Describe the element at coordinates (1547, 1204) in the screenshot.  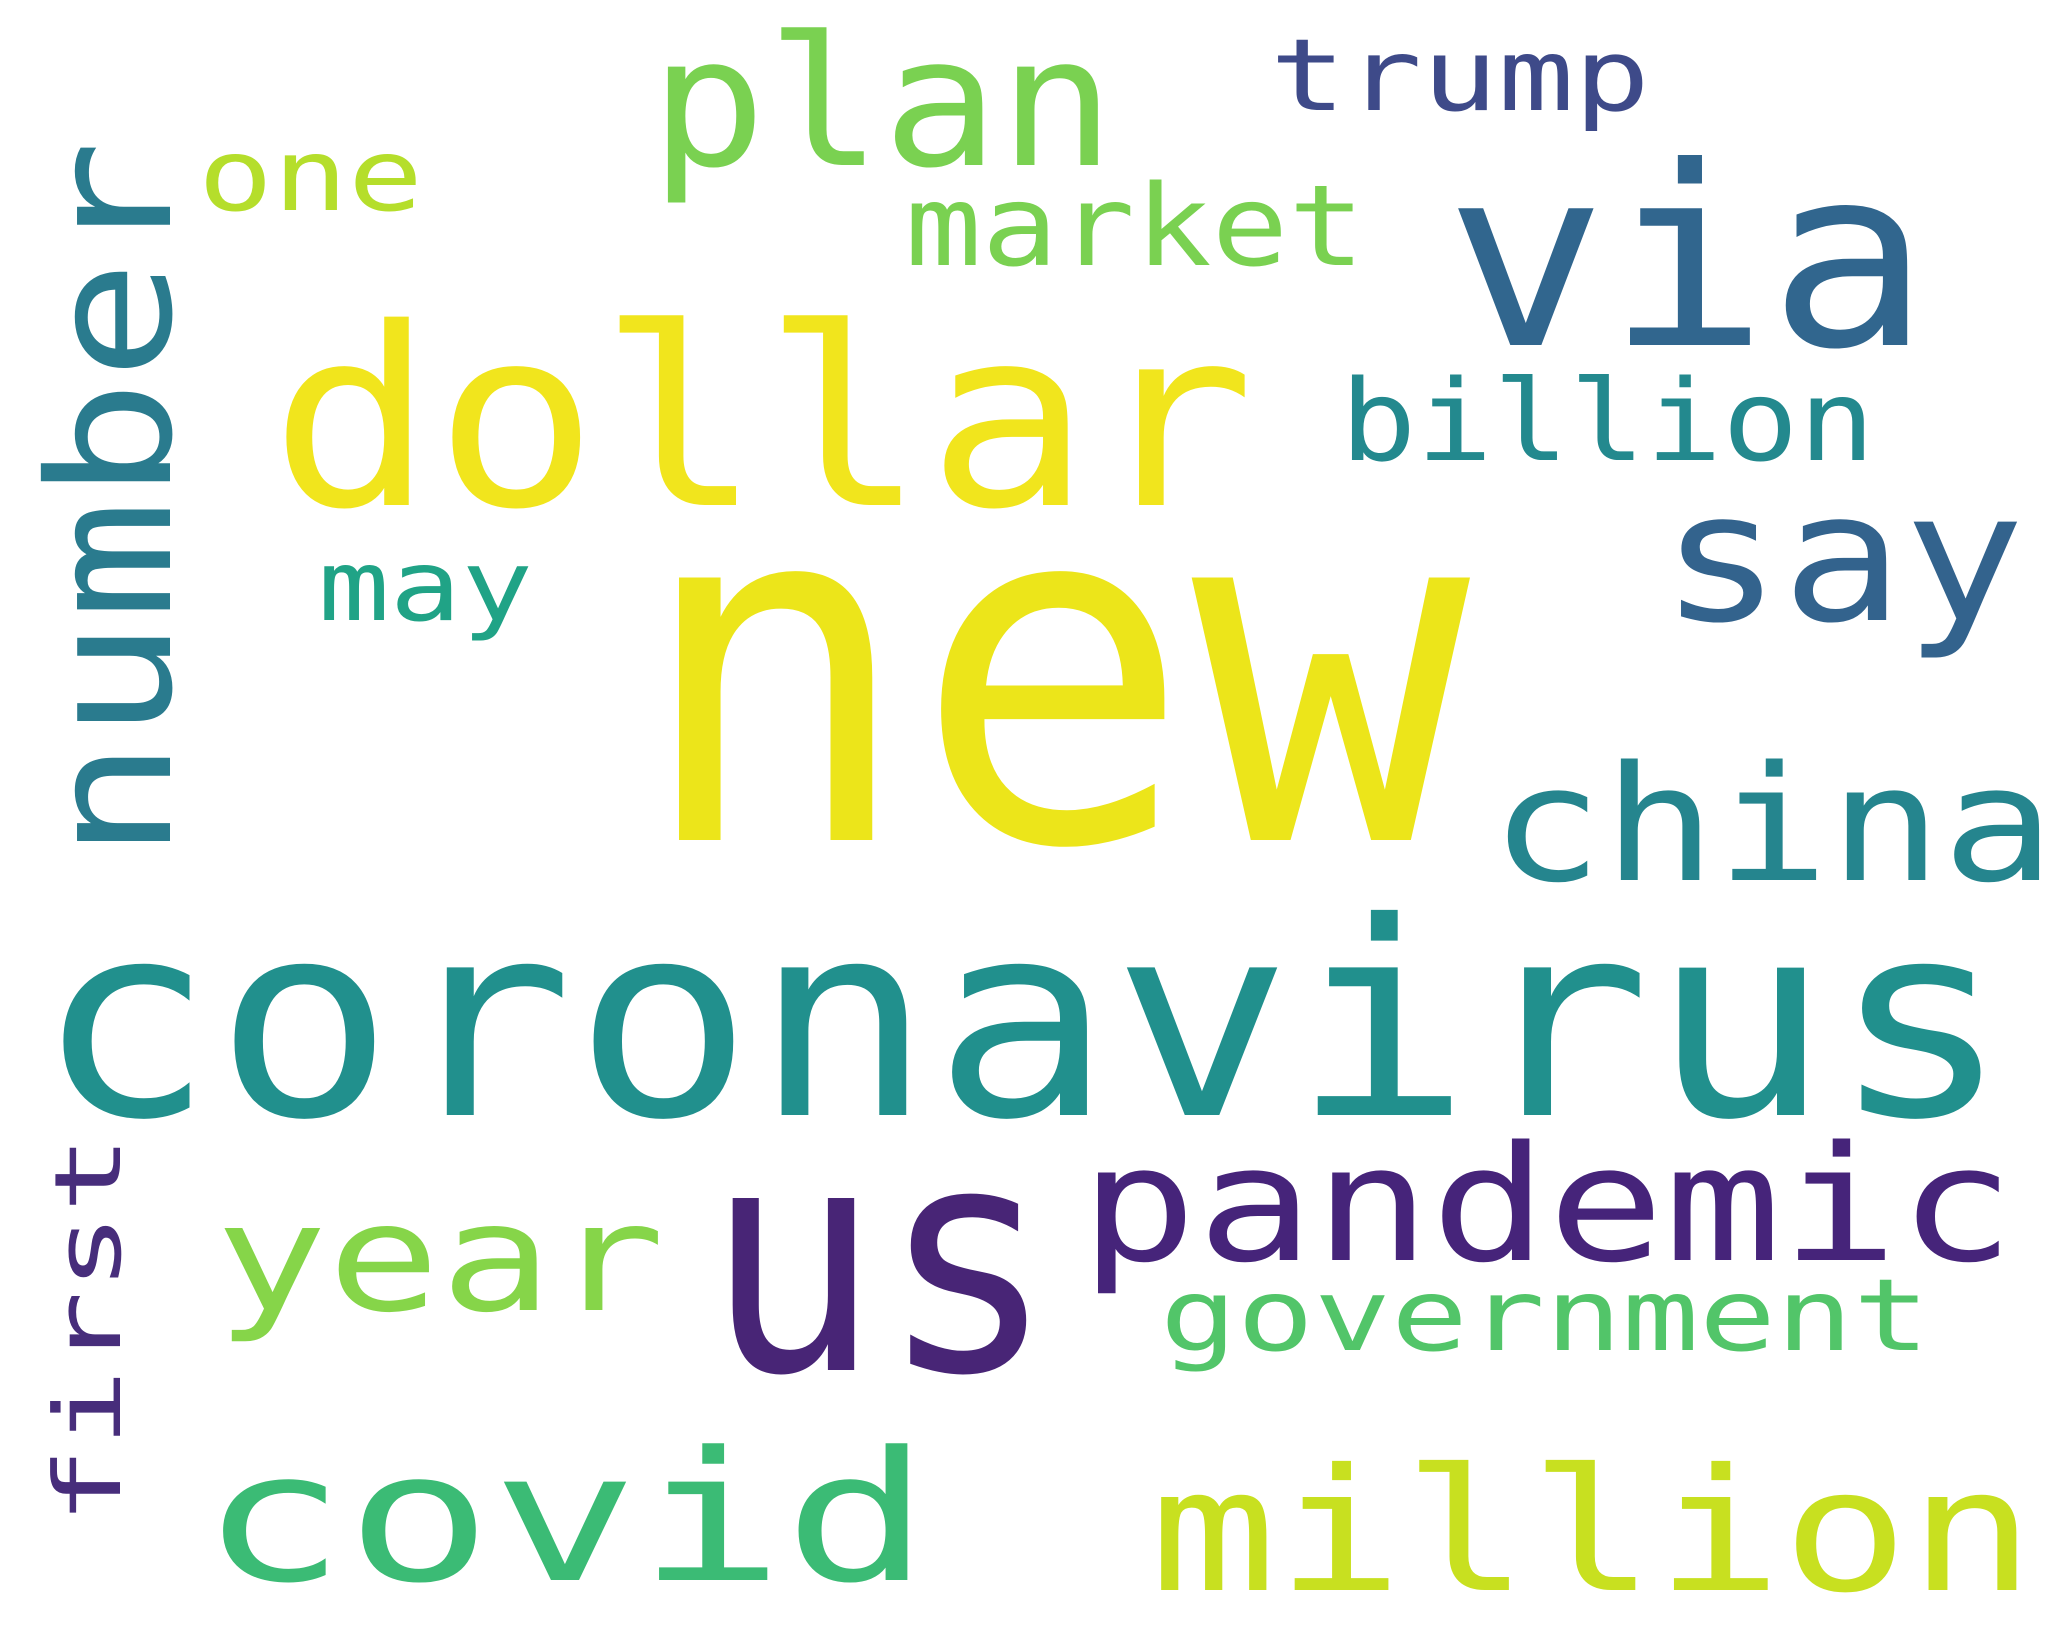
I see `word-pandemic: pandemic` at that location.